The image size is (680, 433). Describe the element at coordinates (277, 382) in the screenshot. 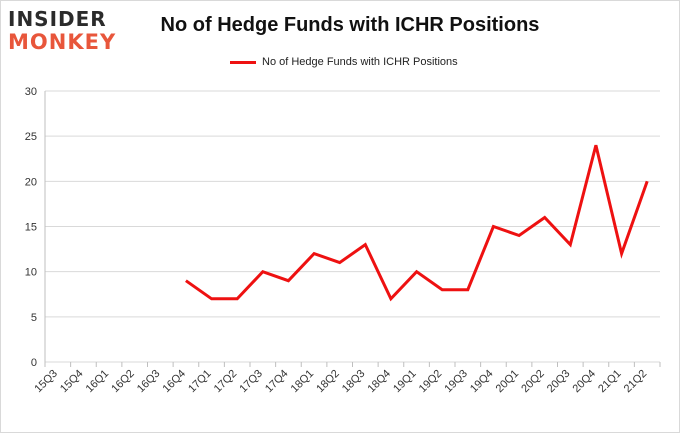

I see `x-tick-label: 17Q4` at that location.